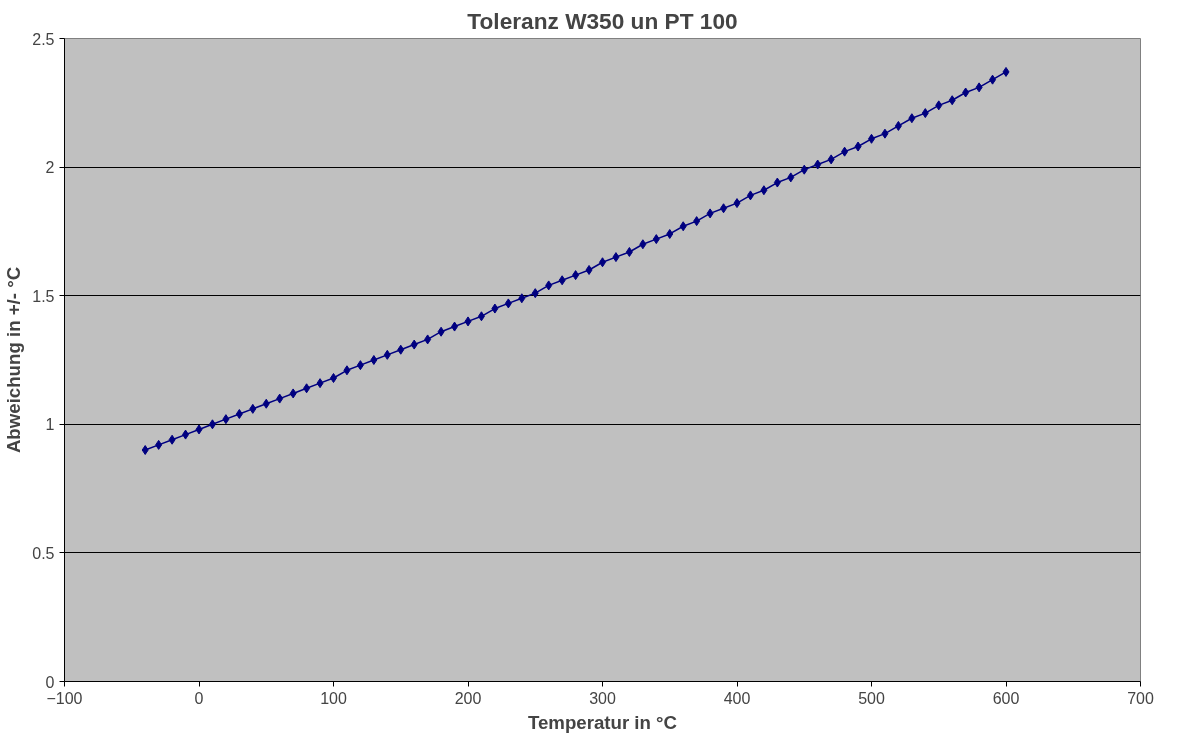 This screenshot has width=1177, height=740. I want to click on y-tick-label: 2, so click(50, 168).